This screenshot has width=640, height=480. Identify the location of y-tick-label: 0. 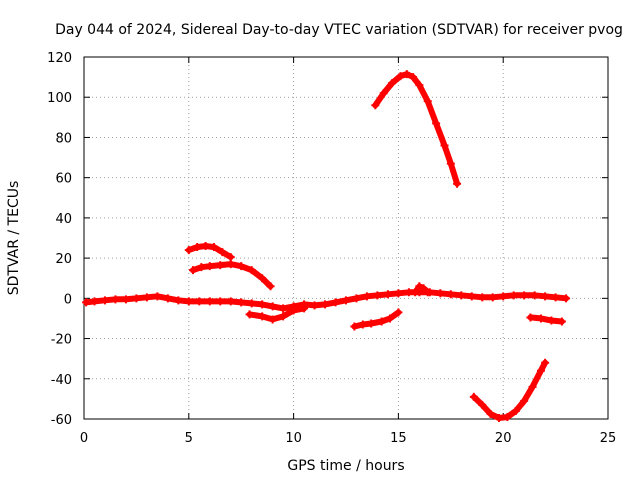
(68, 299).